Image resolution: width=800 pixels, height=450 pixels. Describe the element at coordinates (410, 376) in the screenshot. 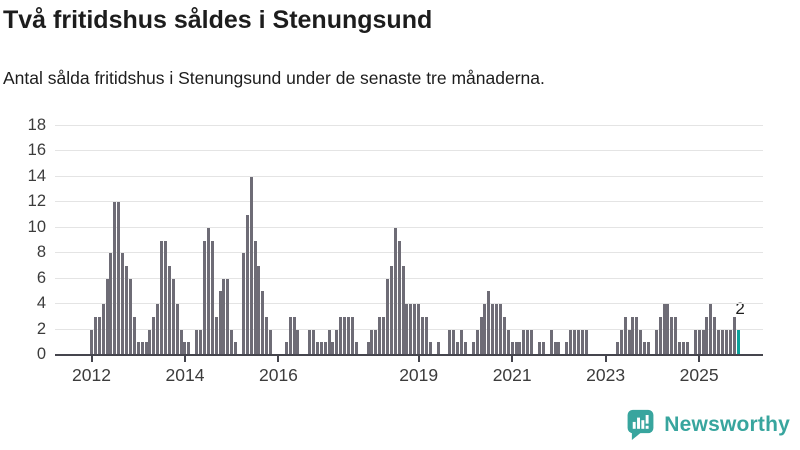

I see `x-axis-labels: 2012 2014 2016 2019 2021 2023 2025` at that location.